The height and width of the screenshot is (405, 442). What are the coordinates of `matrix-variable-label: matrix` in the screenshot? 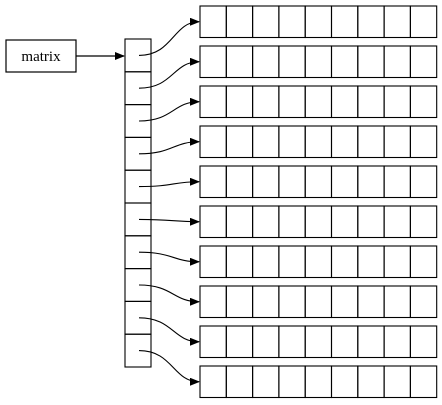 It's located at (41, 57).